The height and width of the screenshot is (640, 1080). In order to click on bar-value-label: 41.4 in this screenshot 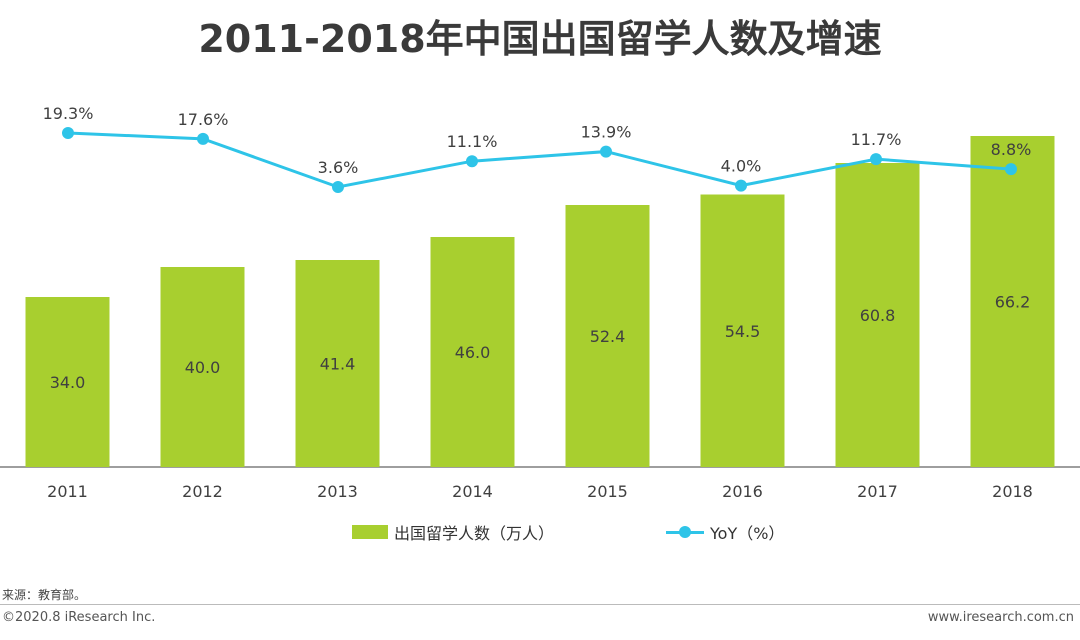, I will do `click(338, 364)`.